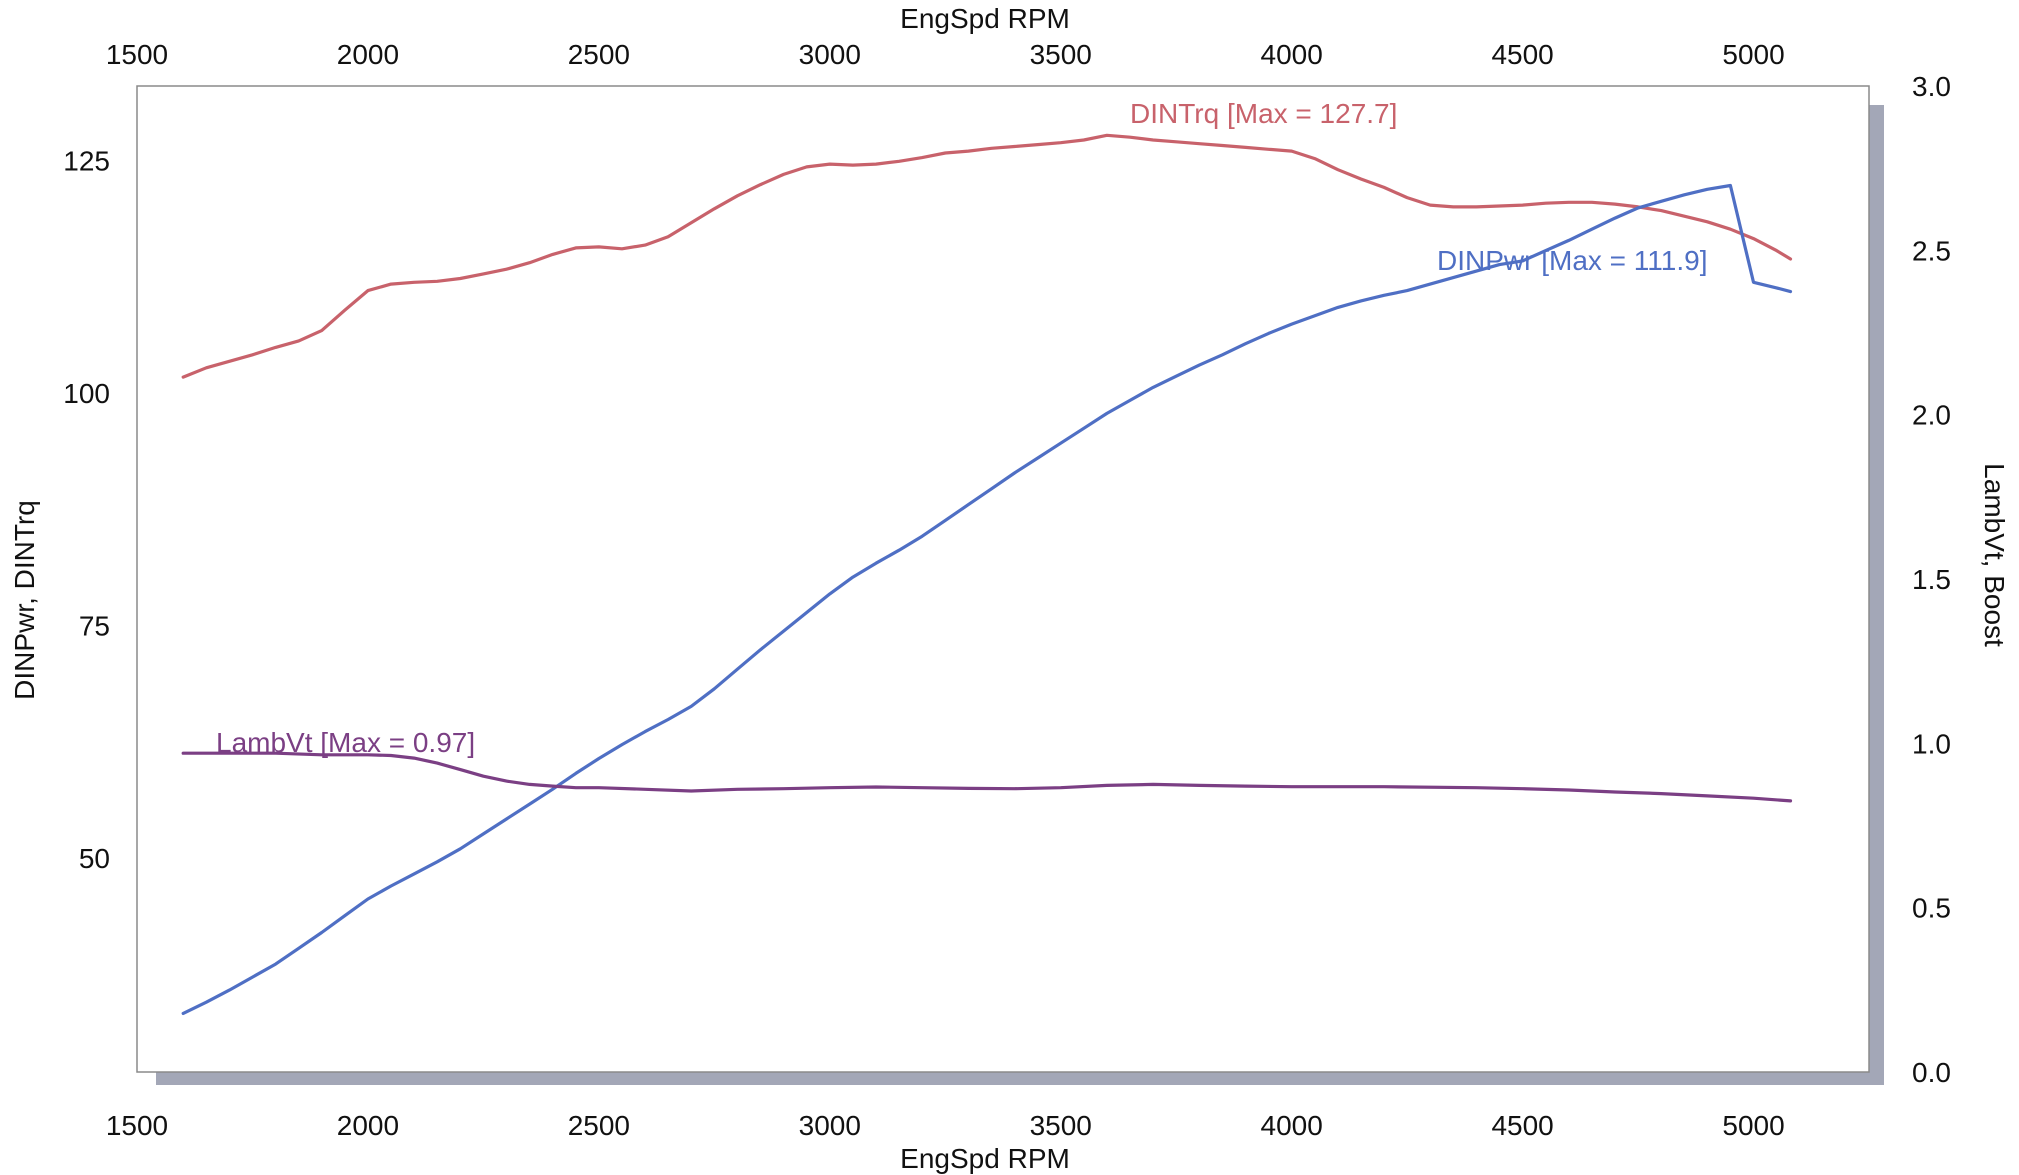  What do you see at coordinates (137, 54) in the screenshot?
I see `x-tick-label-top: 1500` at bounding box center [137, 54].